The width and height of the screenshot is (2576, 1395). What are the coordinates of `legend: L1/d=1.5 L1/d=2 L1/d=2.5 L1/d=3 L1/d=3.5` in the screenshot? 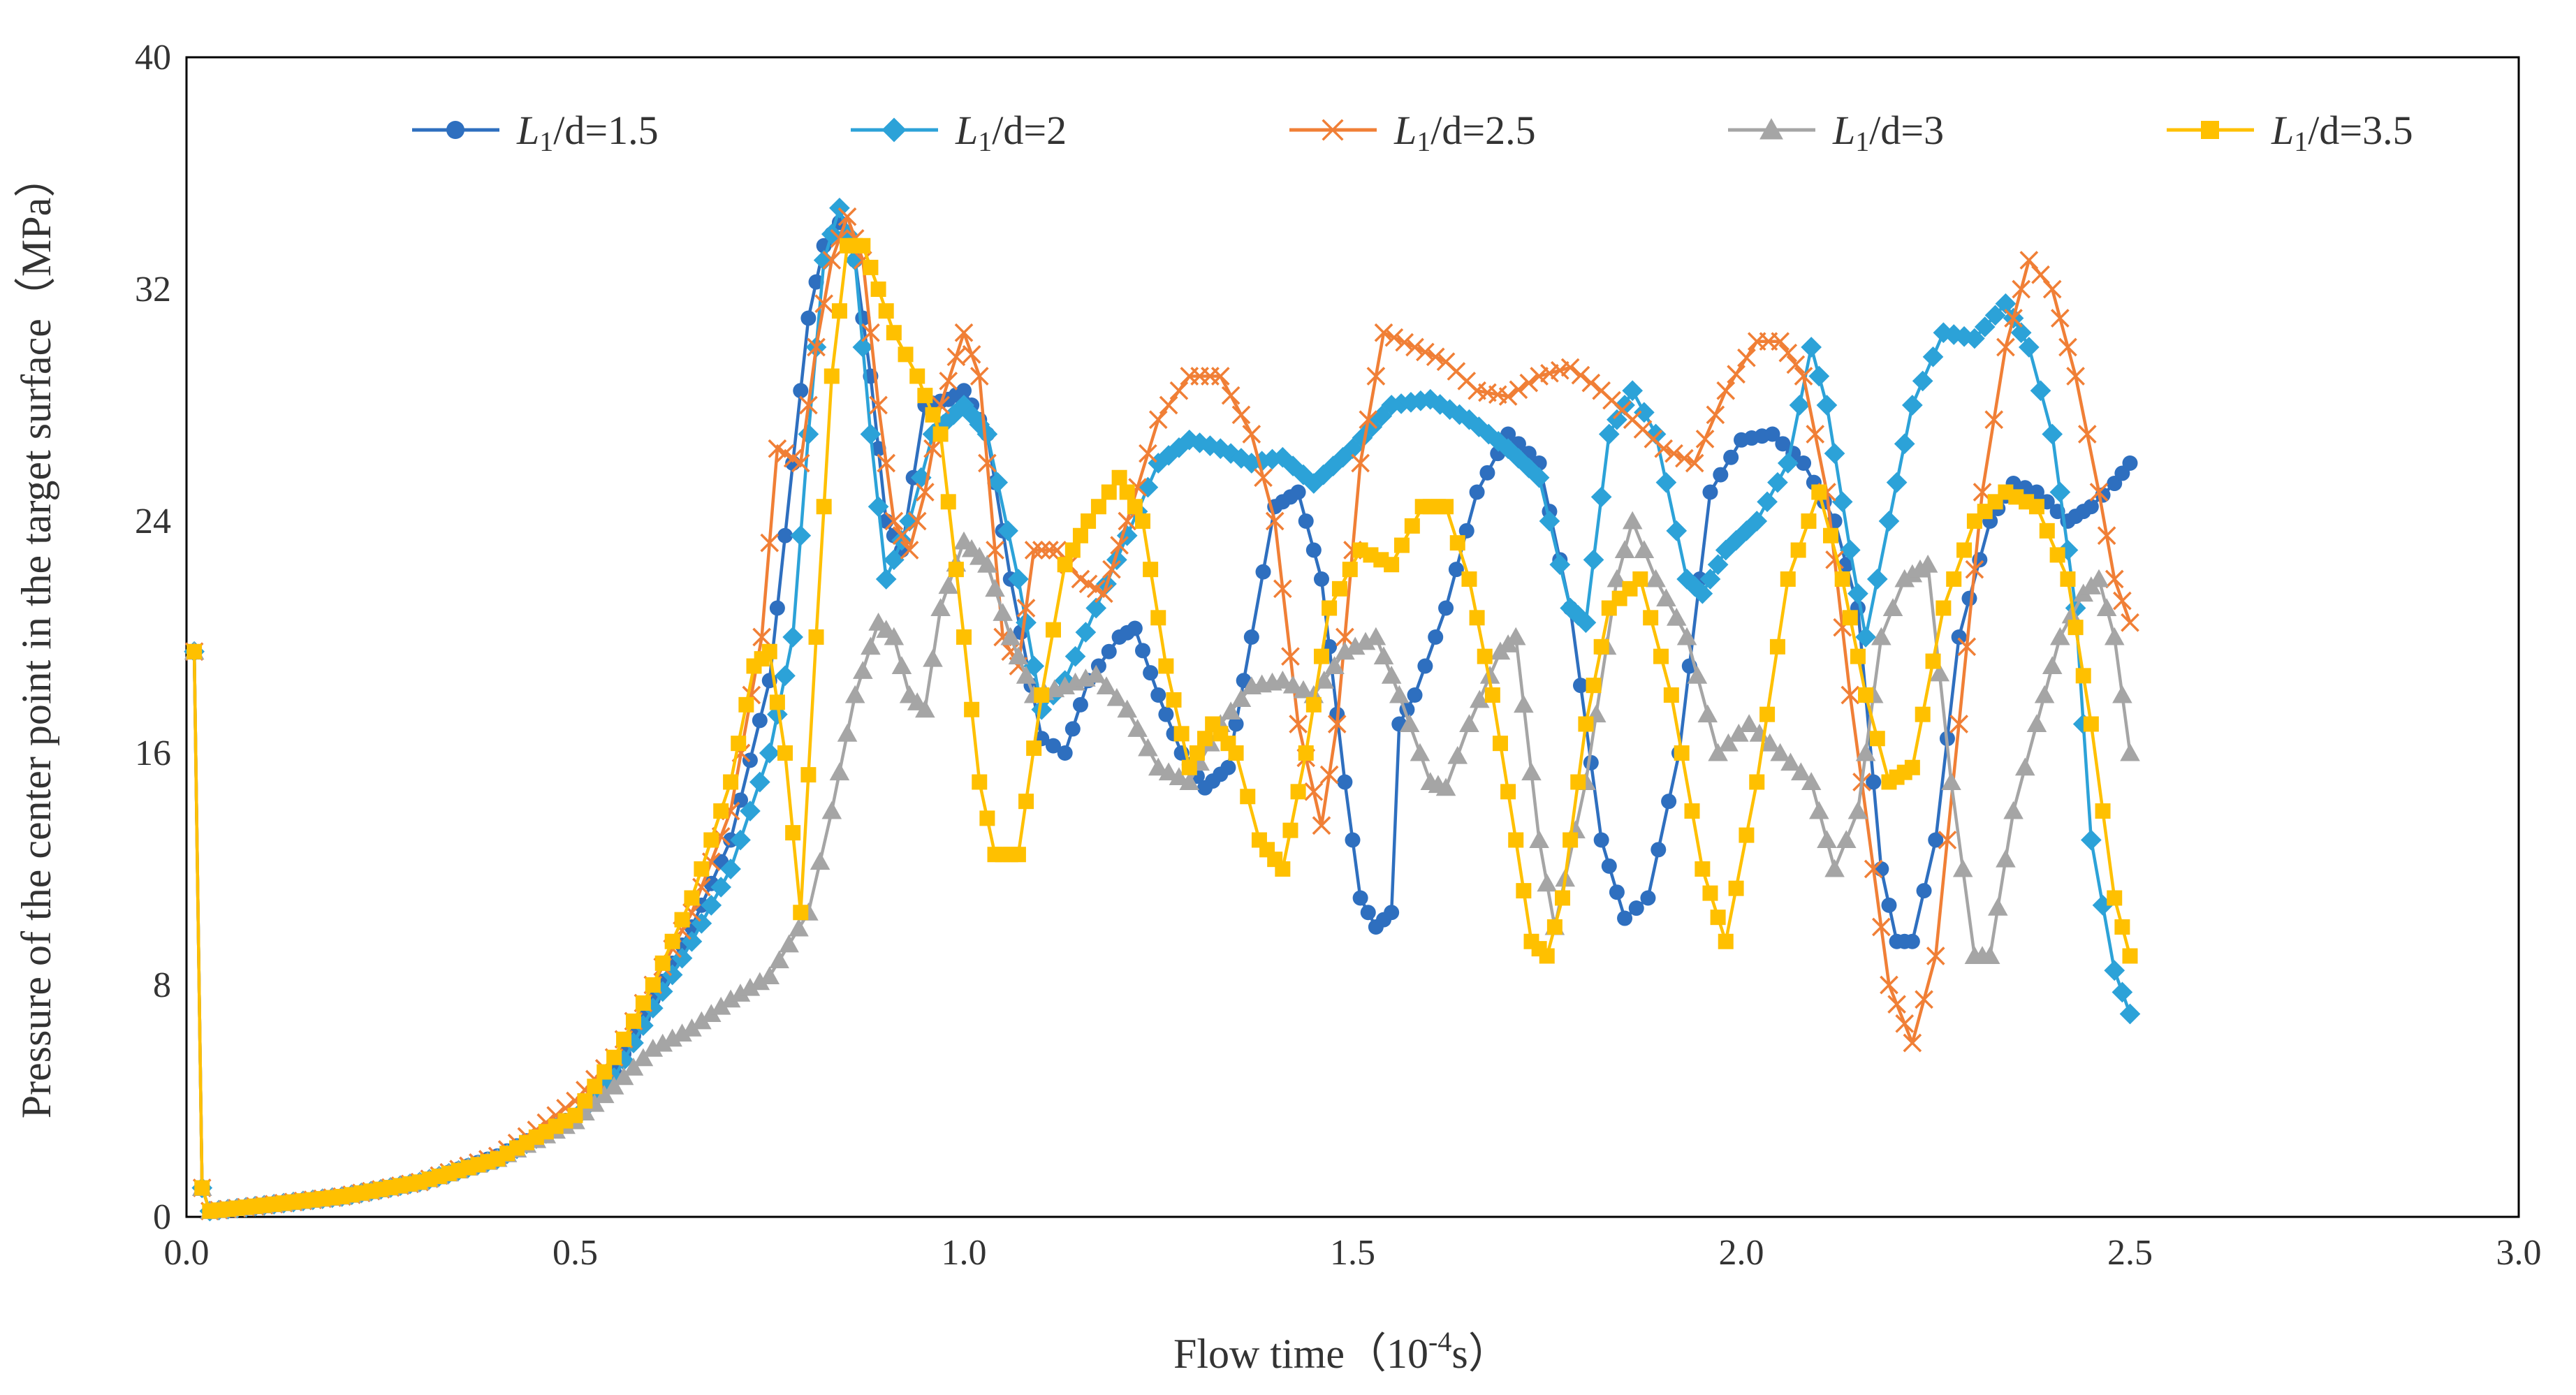 It's located at (1412, 132).